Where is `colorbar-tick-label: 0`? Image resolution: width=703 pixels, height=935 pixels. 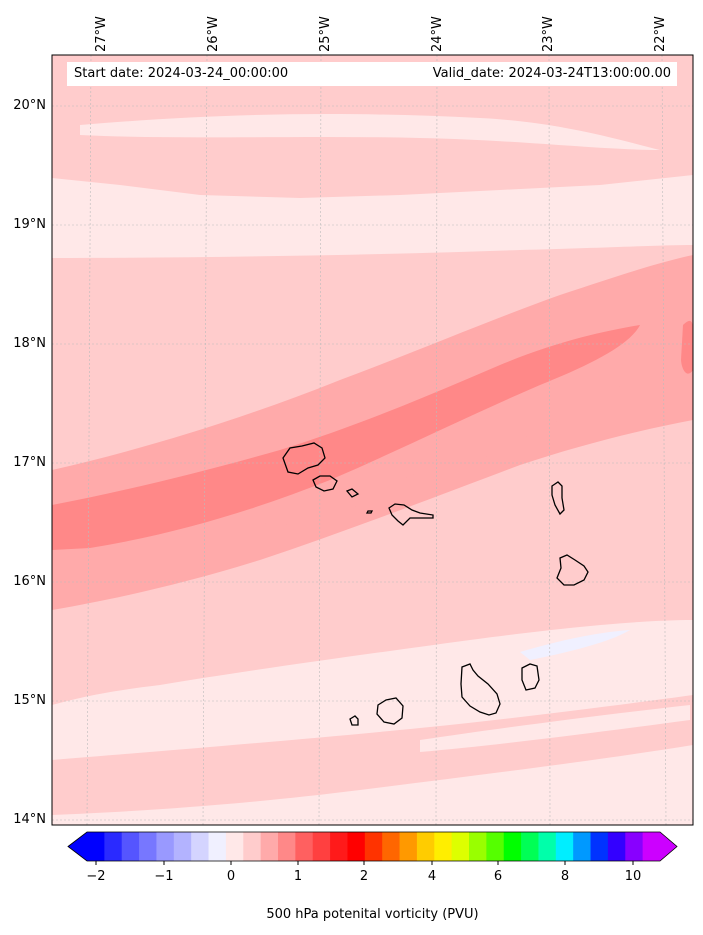
colorbar-tick-label: 0 is located at coordinates (231, 876).